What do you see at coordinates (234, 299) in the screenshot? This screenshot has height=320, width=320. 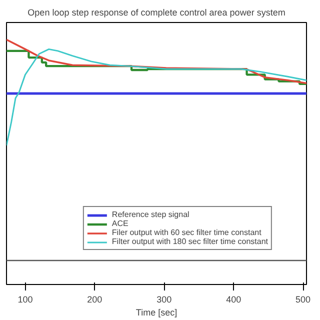 I see `x-tick-label: 400` at bounding box center [234, 299].